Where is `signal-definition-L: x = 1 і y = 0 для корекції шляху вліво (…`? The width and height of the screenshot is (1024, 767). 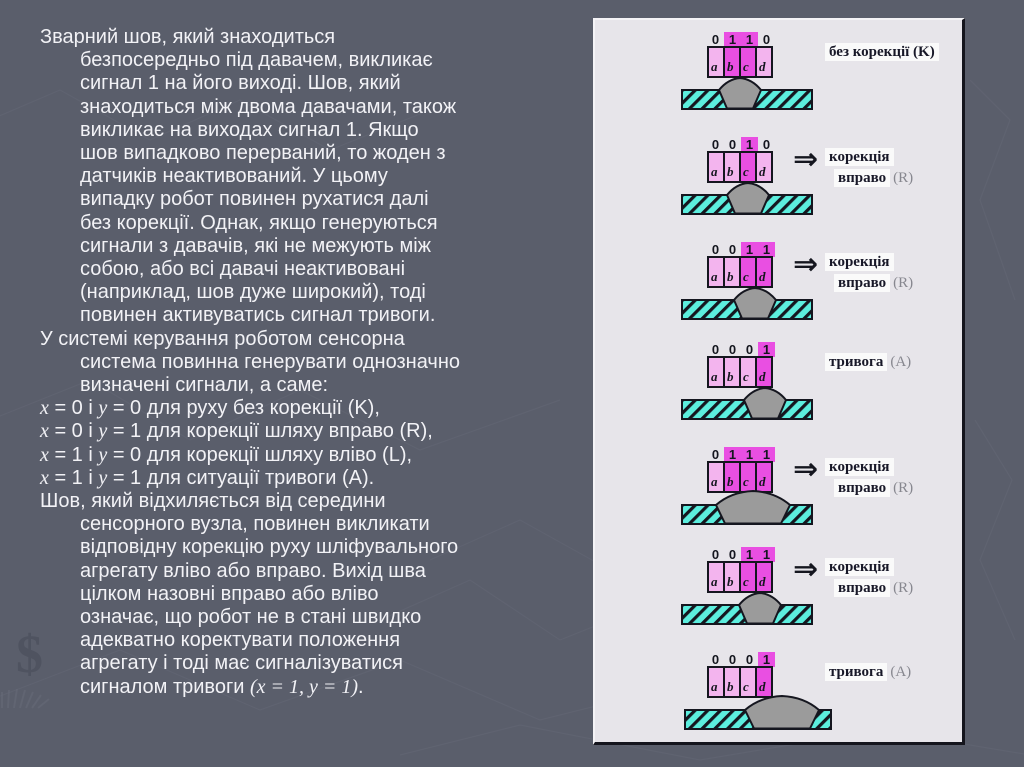
signal-definition-L: x = 1 і y = 0 для корекції шляху вліво (… is located at coordinates (226, 454).